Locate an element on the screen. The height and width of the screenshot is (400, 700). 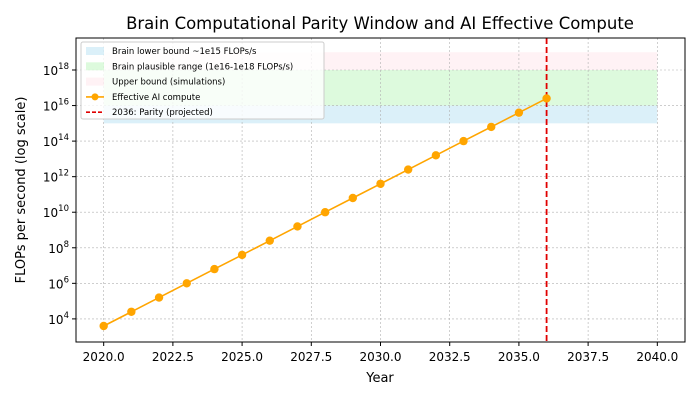
y-tick-label: 10¹² is located at coordinates (56, 177).